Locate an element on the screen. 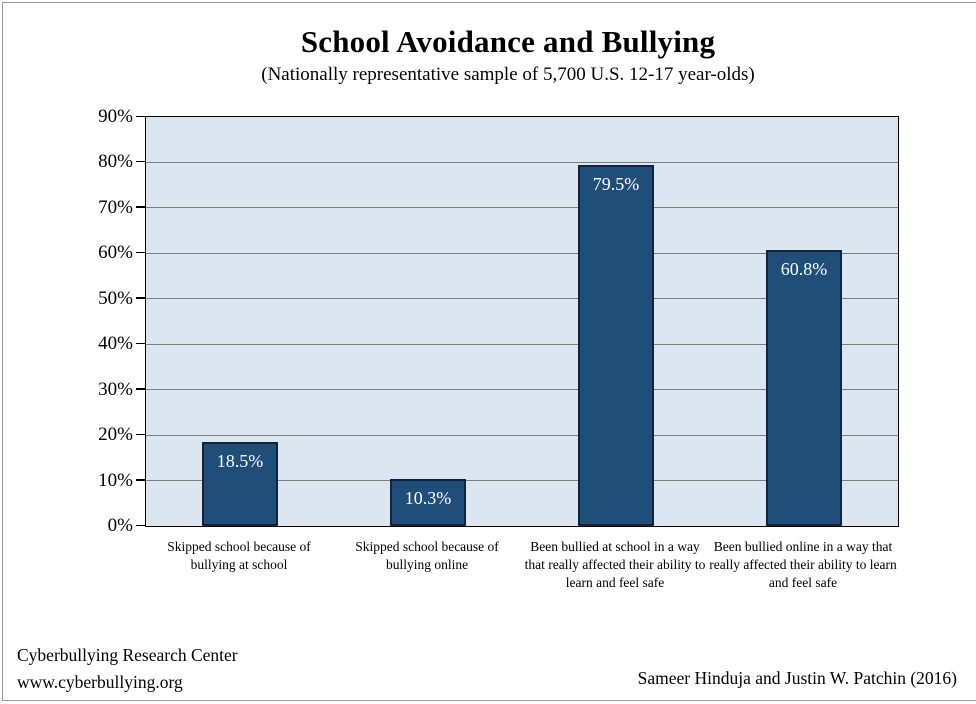  bar: 79.5% is located at coordinates (616, 345).